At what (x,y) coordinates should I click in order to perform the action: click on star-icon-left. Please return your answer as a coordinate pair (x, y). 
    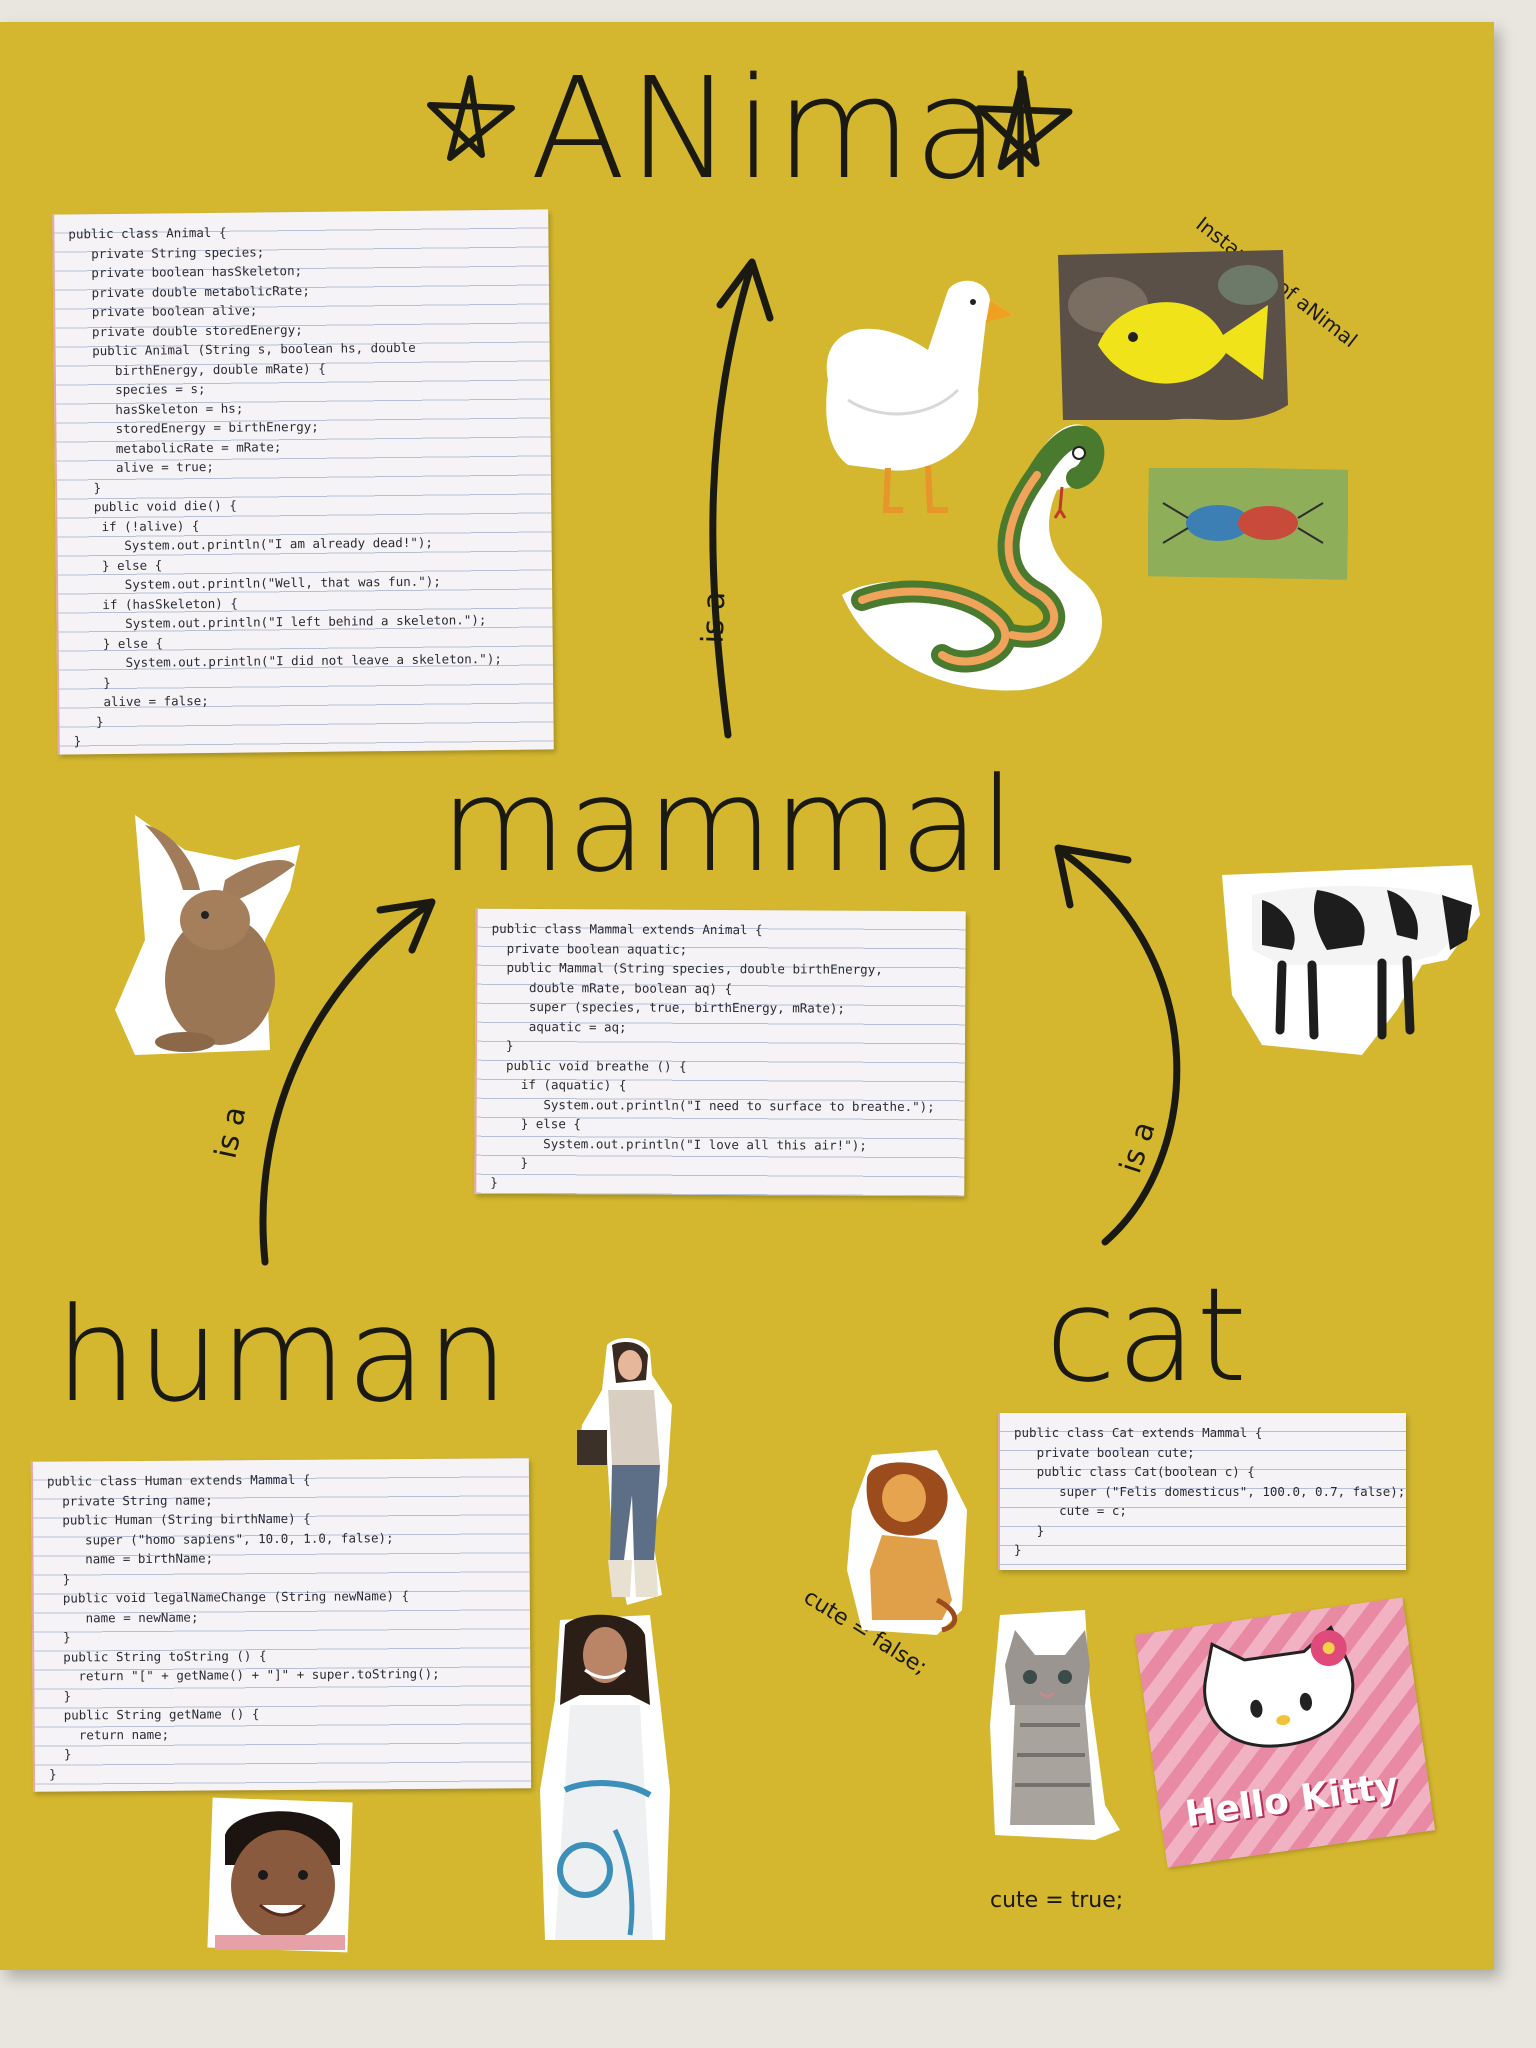
    Looking at the image, I should click on (471, 118).